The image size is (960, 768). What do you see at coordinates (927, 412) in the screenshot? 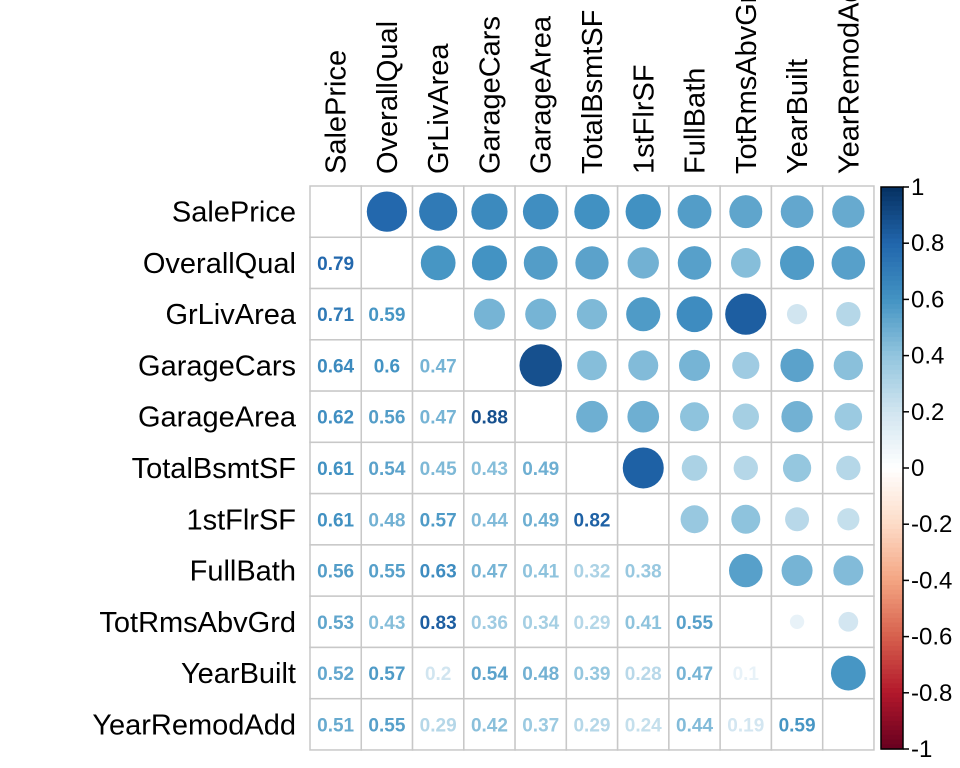
I see `colorbar-tick-label: 0.2` at bounding box center [927, 412].